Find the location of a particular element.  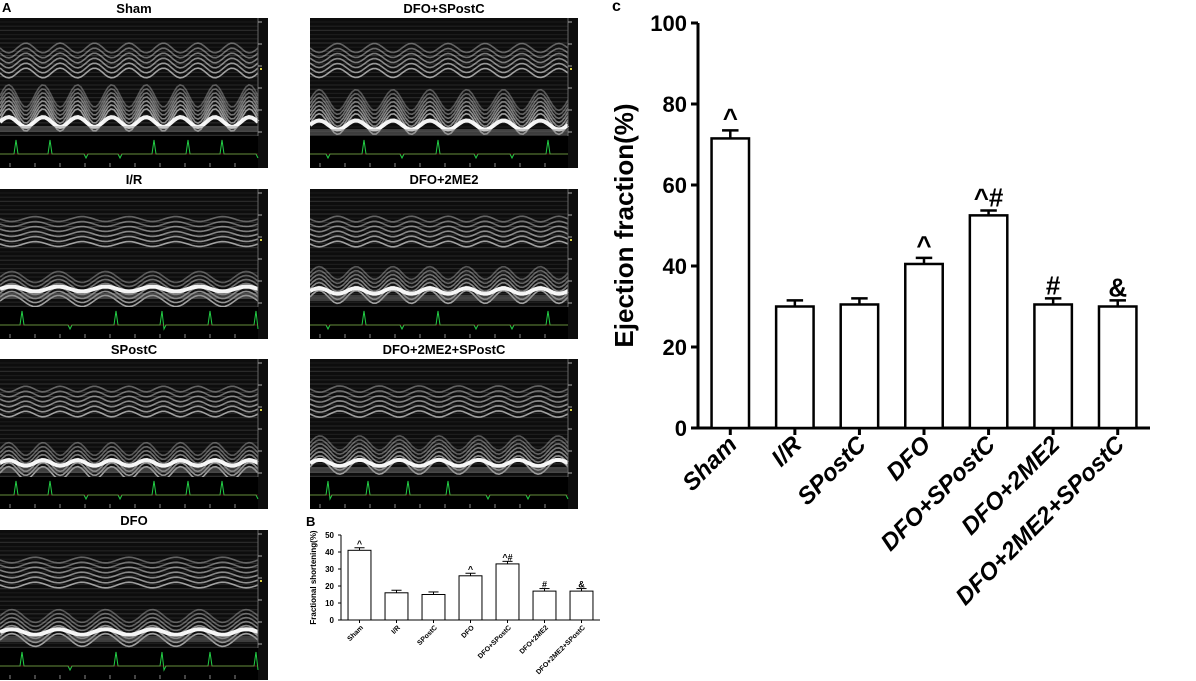

bar-spostc is located at coordinates (859, 366).